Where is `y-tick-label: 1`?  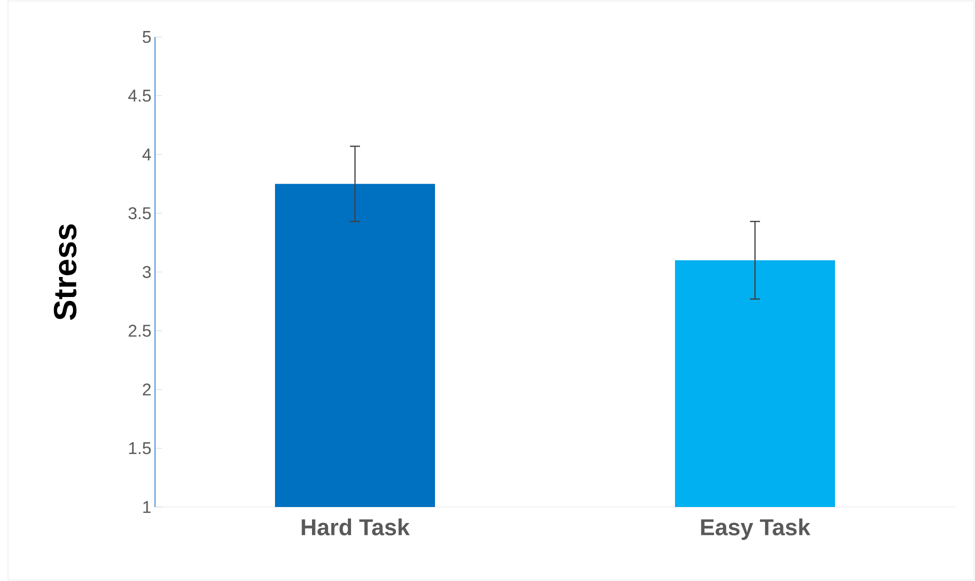
y-tick-label: 1 is located at coordinates (147, 507).